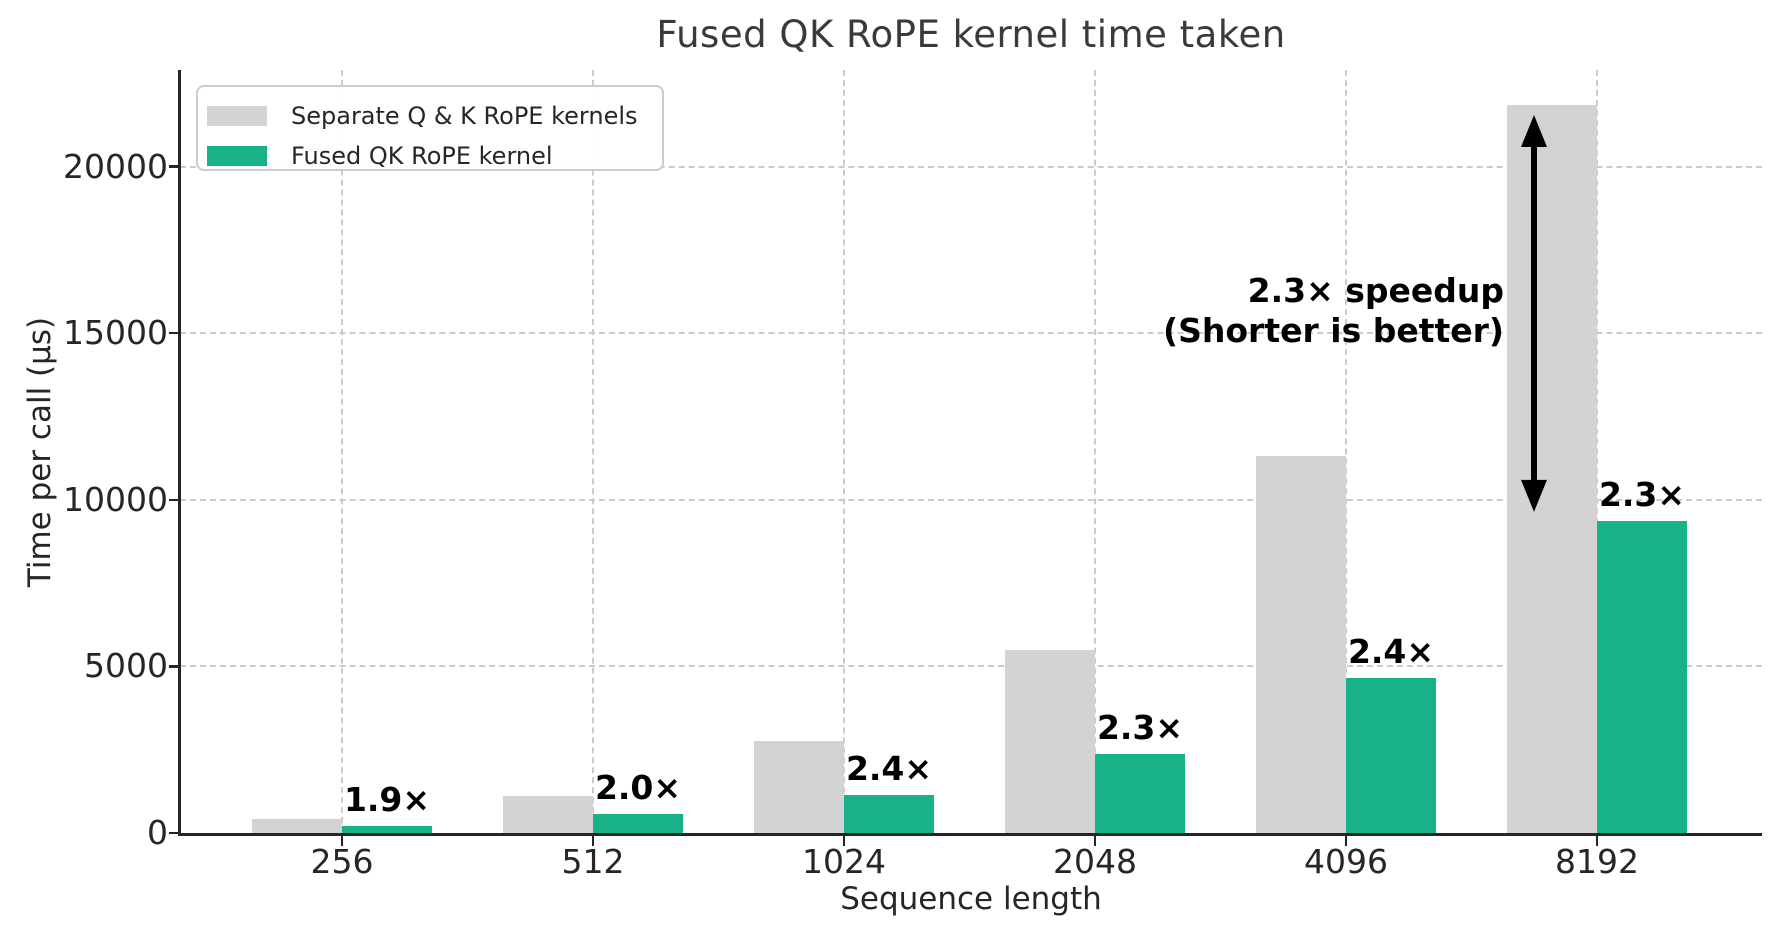 Image resolution: width=1779 pixels, height=940 pixels. Describe the element at coordinates (115, 166) in the screenshot. I see `y-tick-label-20000: 20000` at that location.